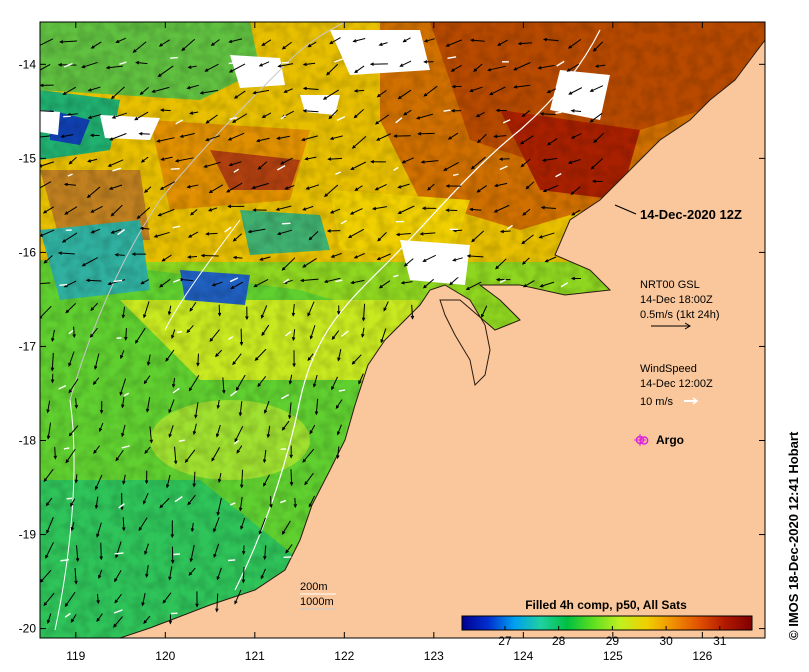 The height and width of the screenshot is (672, 809). What do you see at coordinates (691, 214) in the screenshot?
I see `map-title: 14-Dec-2020 12Z` at bounding box center [691, 214].